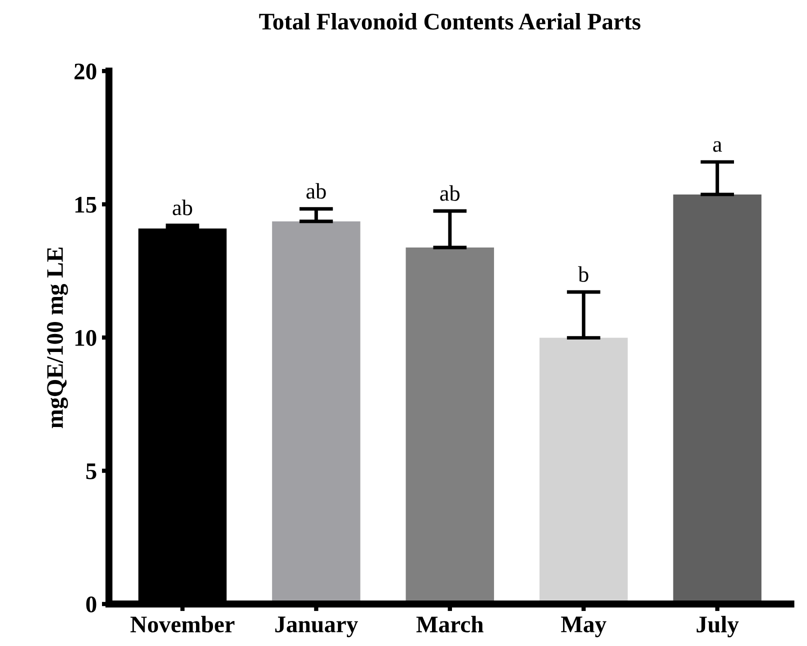 The width and height of the screenshot is (807, 646). What do you see at coordinates (57, 338) in the screenshot?
I see `y-axis-title: mgQE/100 mg LE` at bounding box center [57, 338].